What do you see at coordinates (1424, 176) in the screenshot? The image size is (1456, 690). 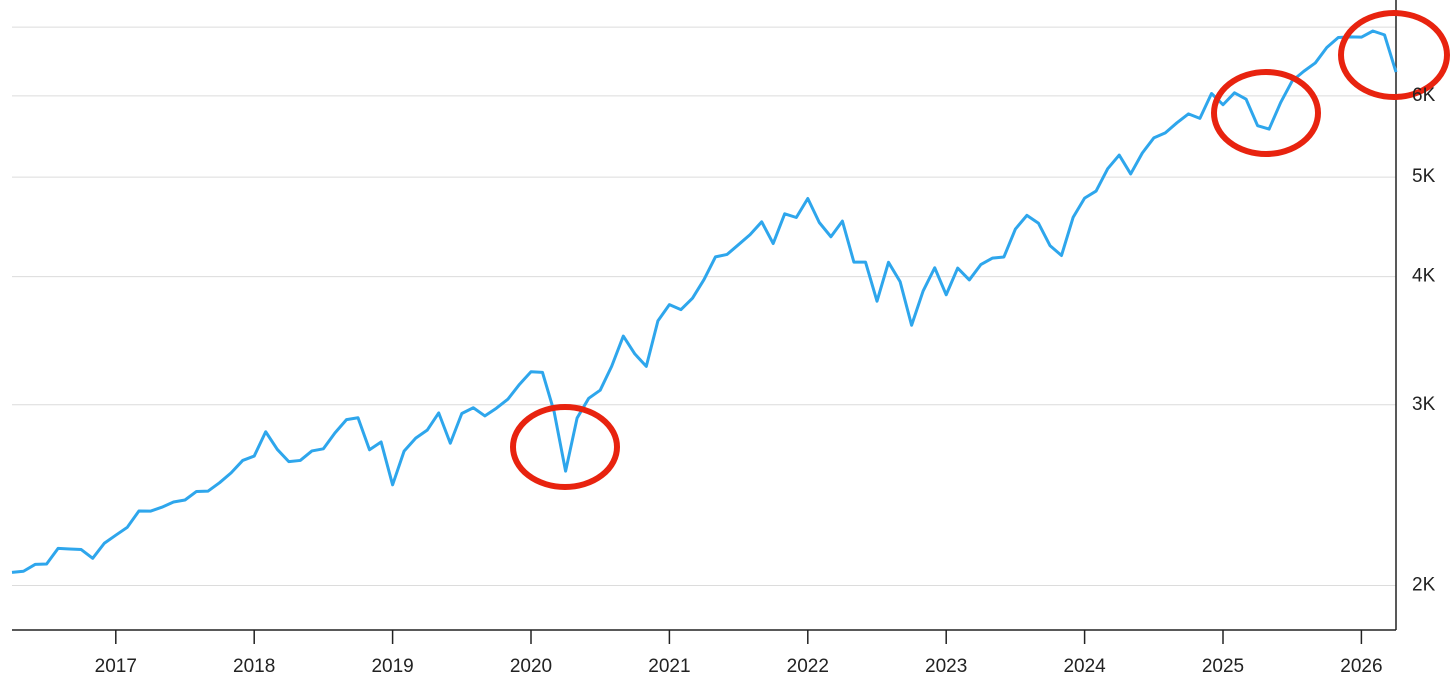 I see `y-tick-label: 5K` at bounding box center [1424, 176].